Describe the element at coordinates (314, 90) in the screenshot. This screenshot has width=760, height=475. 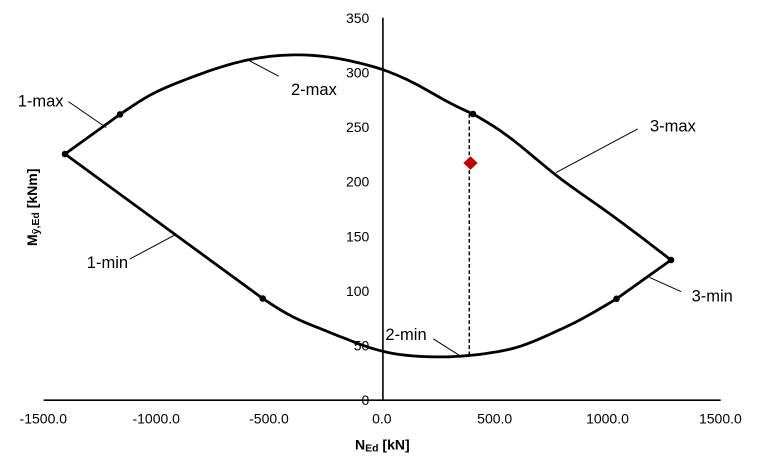
I see `svg-text: 2-max` at that location.